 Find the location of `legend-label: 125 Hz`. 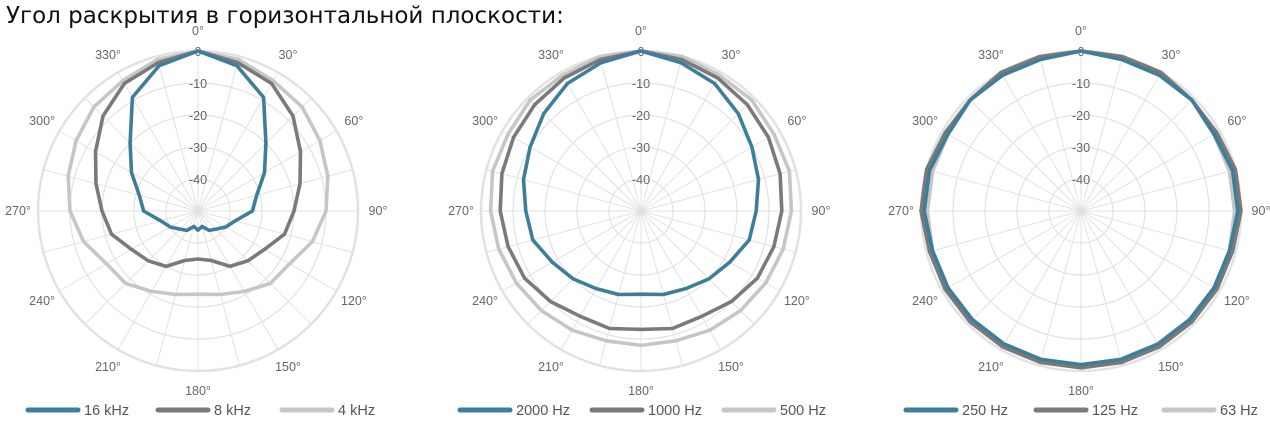

legend-label: 125 Hz is located at coordinates (1115, 411).